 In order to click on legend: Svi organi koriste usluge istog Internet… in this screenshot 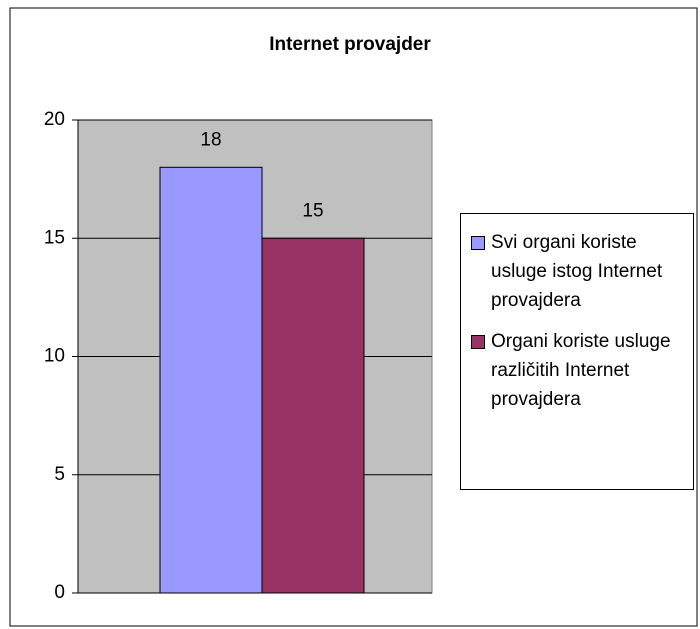, I will do `click(577, 351)`.